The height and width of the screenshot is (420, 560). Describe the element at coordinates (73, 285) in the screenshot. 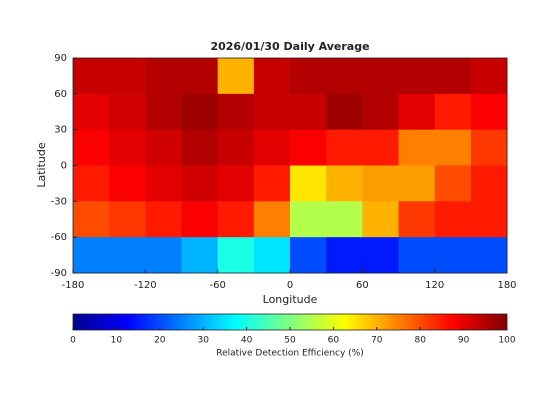

I see `x-tick-label: -180` at that location.